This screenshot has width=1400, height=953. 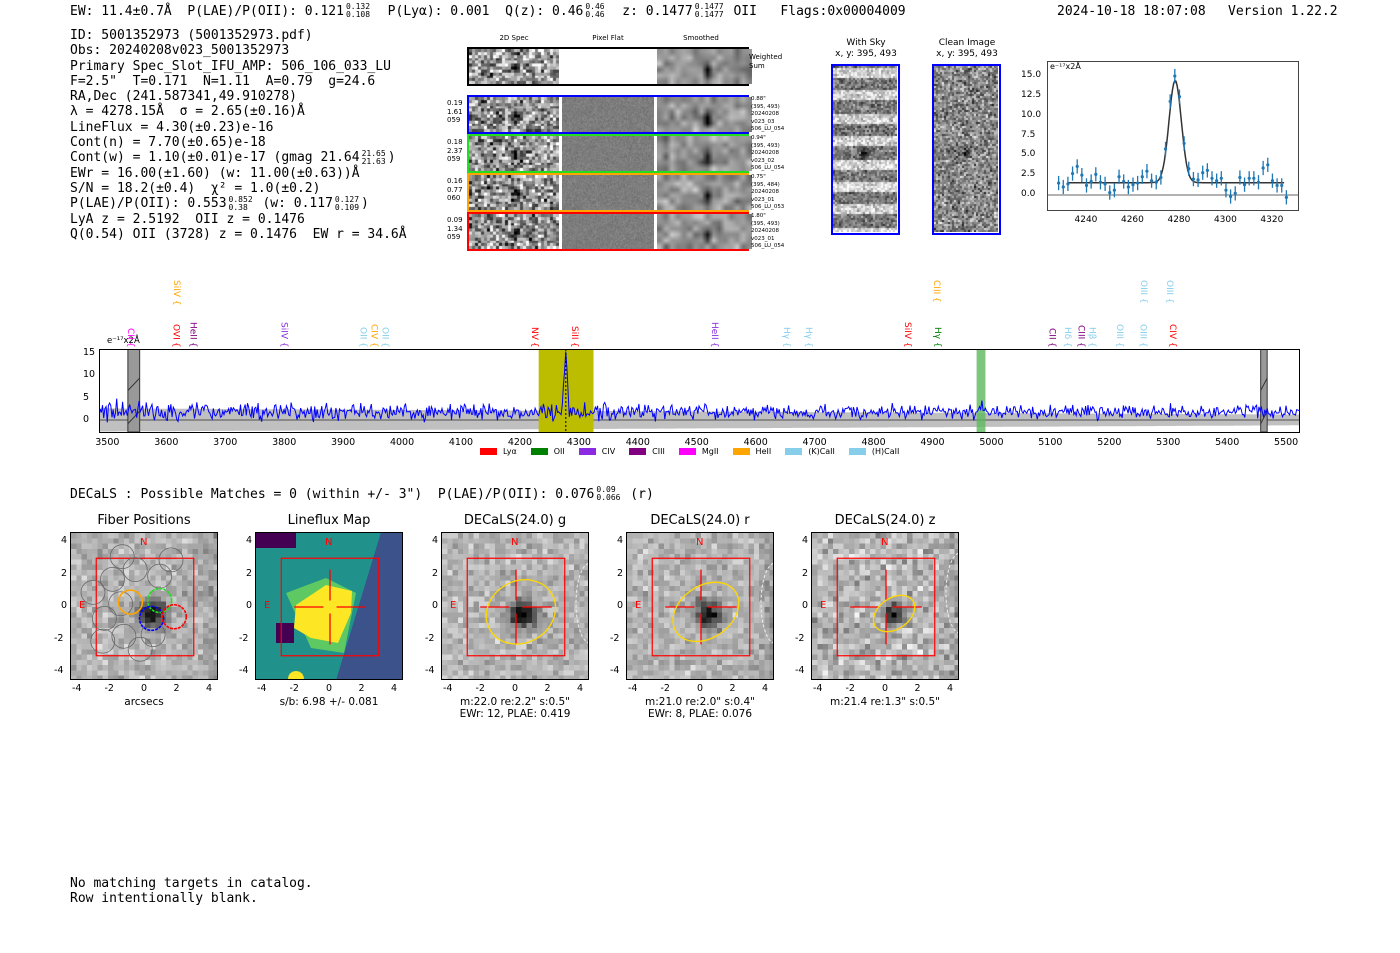 What do you see at coordinates (144, 542) in the screenshot?
I see `north-label: N` at bounding box center [144, 542].